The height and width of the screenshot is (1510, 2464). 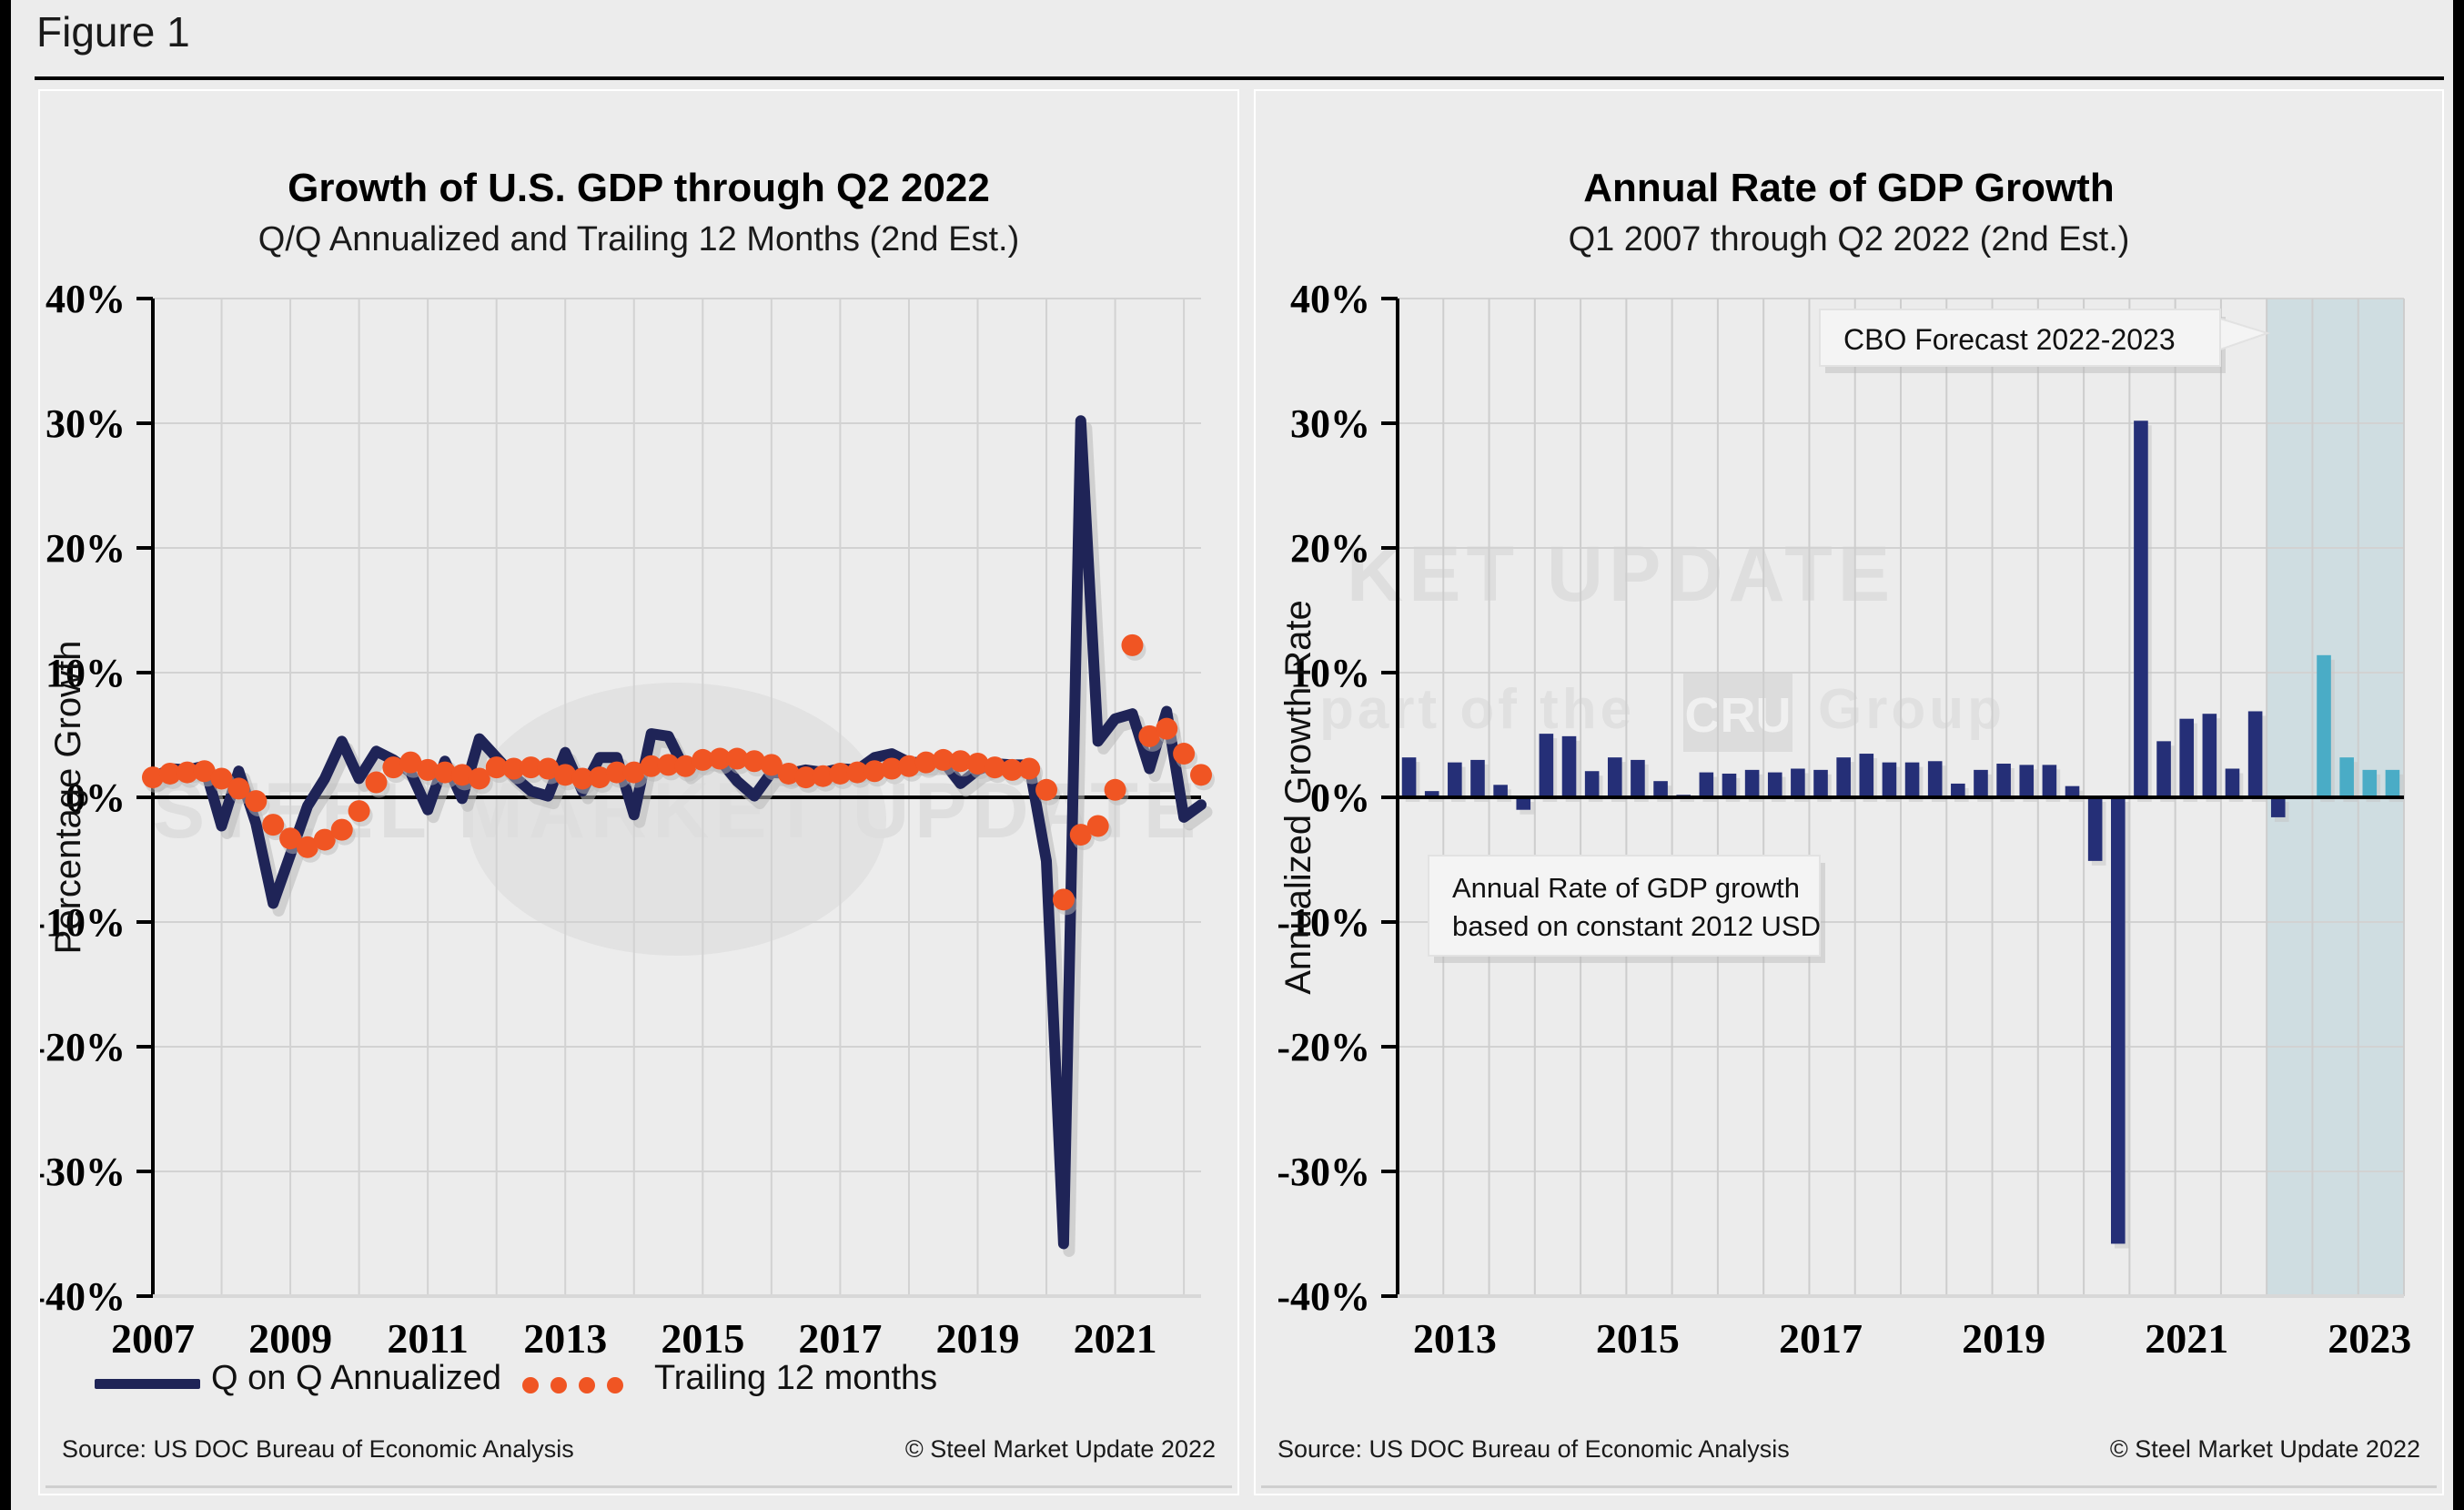 I want to click on y-axis-tick-label: -30%, so click(x=83, y=1172).